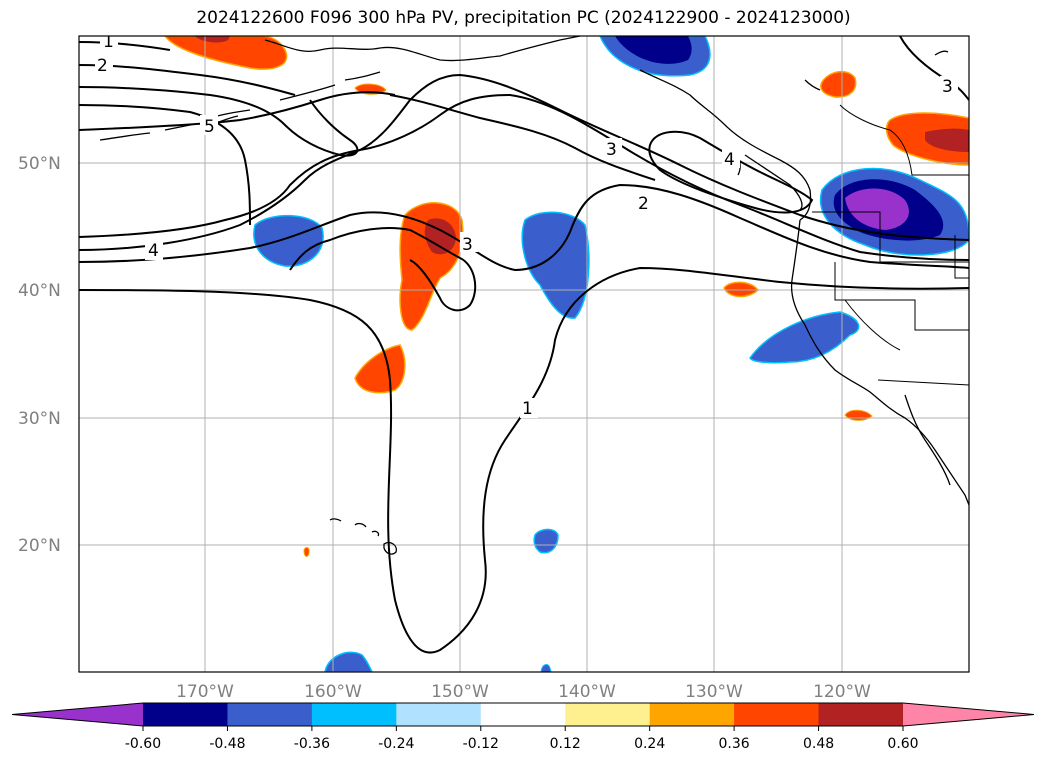 This screenshot has height=765, width=1047. What do you see at coordinates (523, 692) in the screenshot?
I see `longitude-labels: 170°W 160°W 150°W 140°W 130°W 120°W` at bounding box center [523, 692].